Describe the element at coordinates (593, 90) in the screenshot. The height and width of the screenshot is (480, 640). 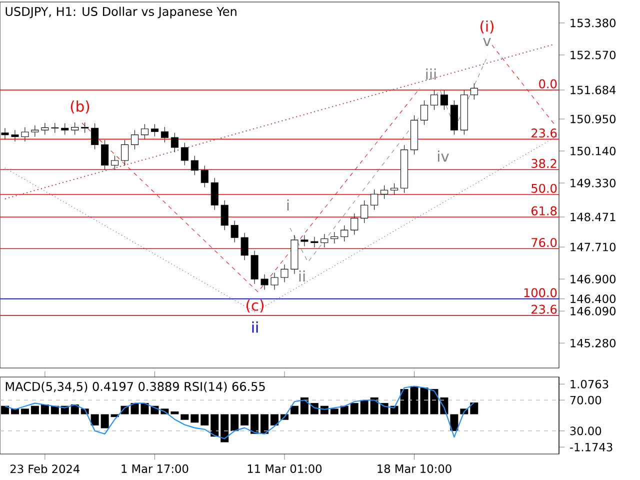
I see `y-tick-label: 151.684` at that location.